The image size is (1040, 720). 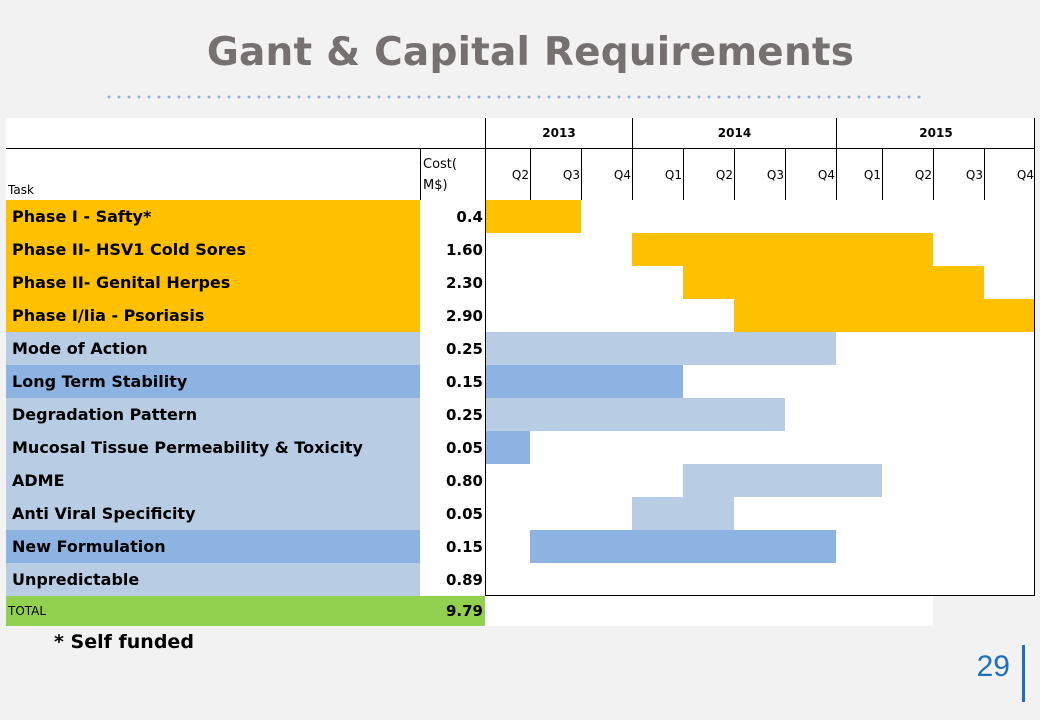 What do you see at coordinates (213, 315) in the screenshot?
I see `task-label: Phase I/Iia - Psoriasis` at bounding box center [213, 315].